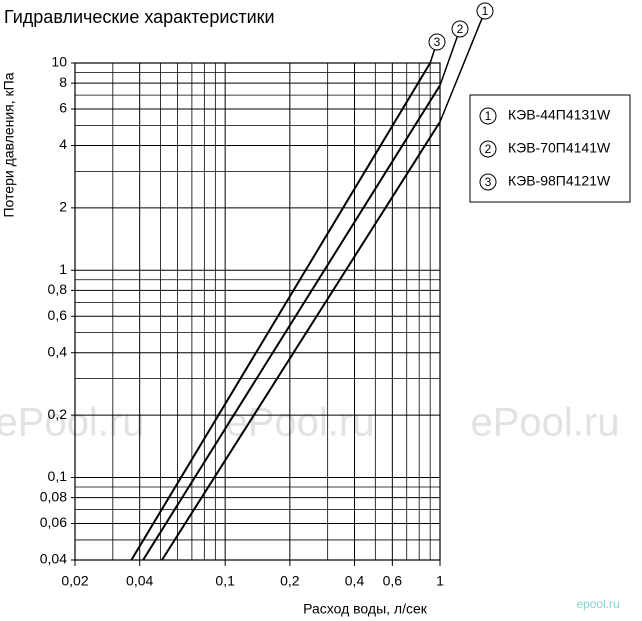 The height and width of the screenshot is (621, 642). What do you see at coordinates (74, 581) in the screenshot?
I see `x-tick-label: 0,02` at bounding box center [74, 581].